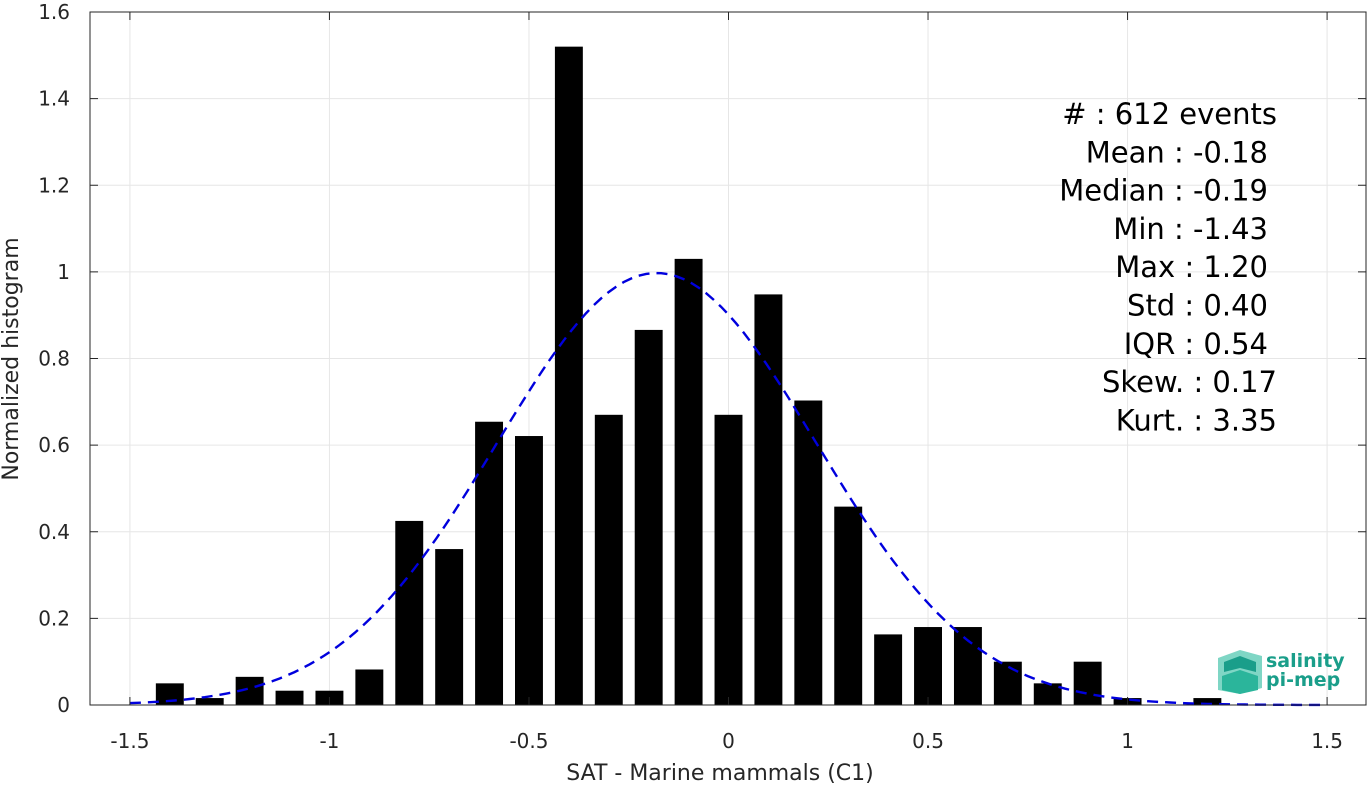  I want to click on x-tick-label-3: 0, so click(728, 741).